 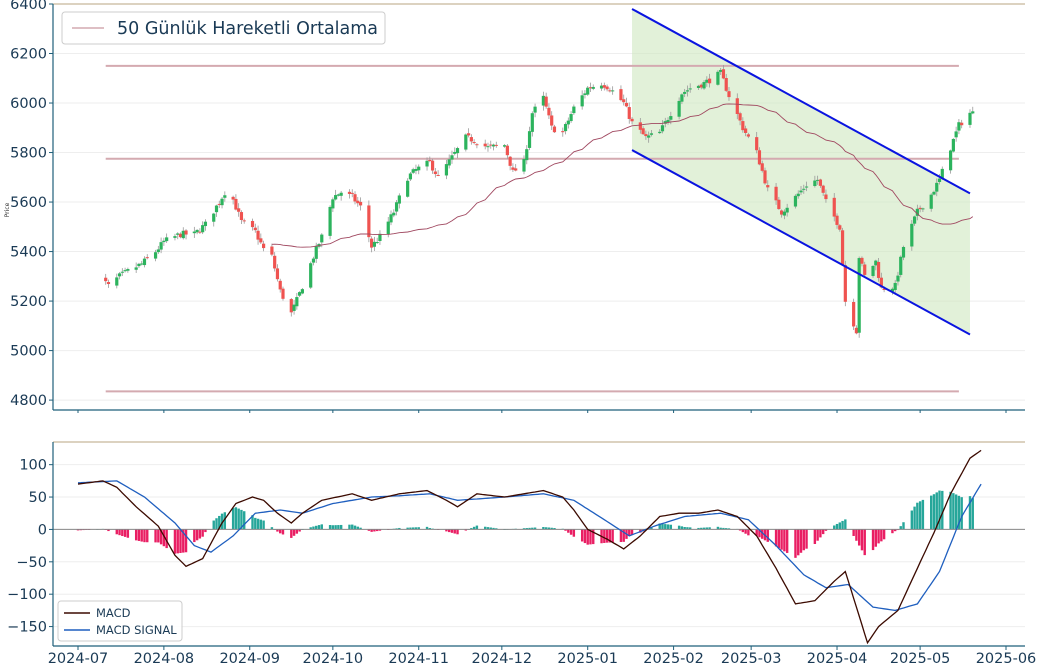 I want to click on macd-legend-box, so click(x=120, y=621).